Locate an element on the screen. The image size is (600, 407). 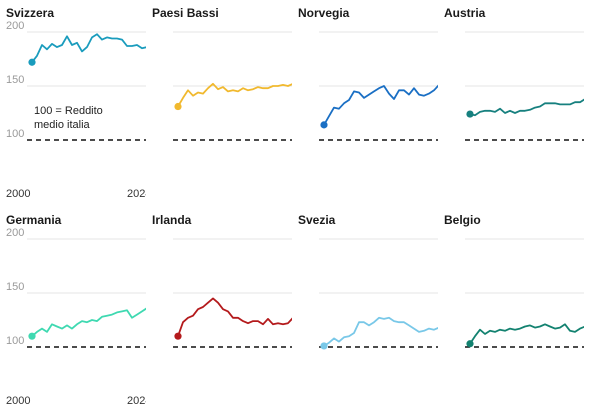
panel-austria: Austria is located at coordinates (511, 100).